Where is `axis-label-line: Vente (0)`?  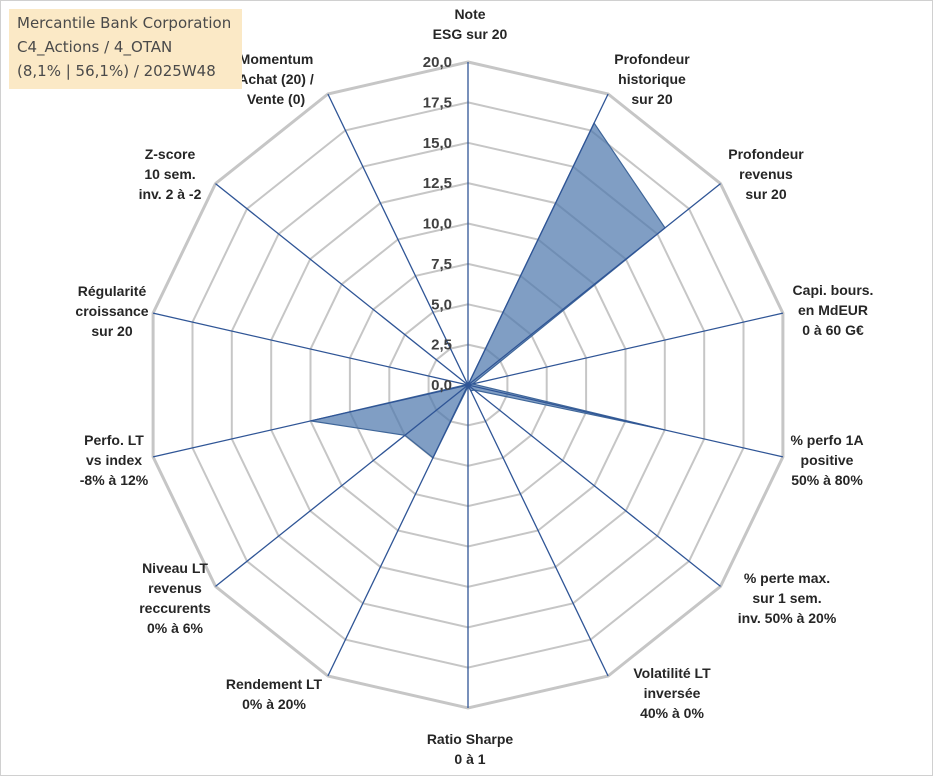 axis-label-line: Vente (0) is located at coordinates (276, 99).